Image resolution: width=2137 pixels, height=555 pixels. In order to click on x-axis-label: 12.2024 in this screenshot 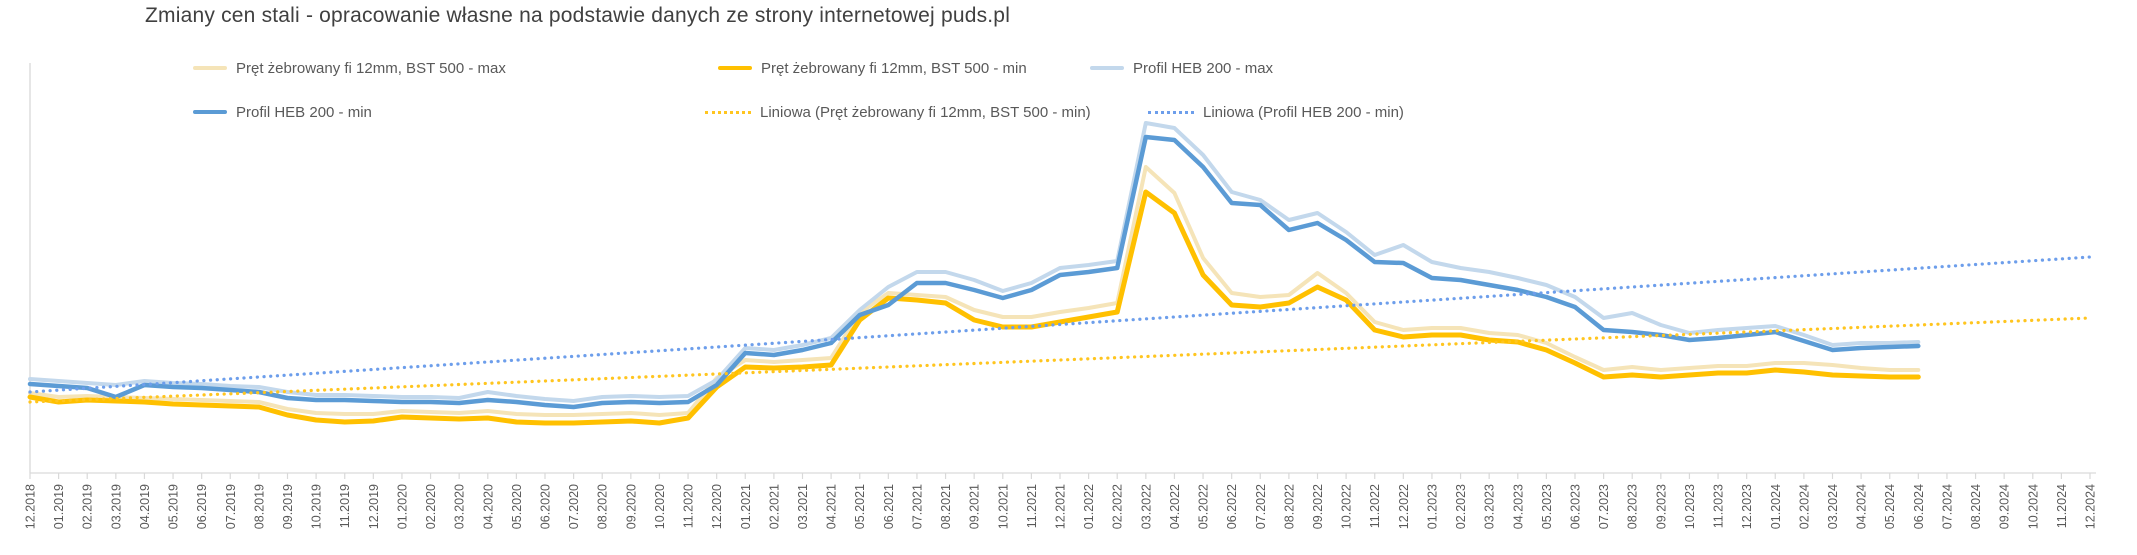, I will do `click(2091, 506)`.